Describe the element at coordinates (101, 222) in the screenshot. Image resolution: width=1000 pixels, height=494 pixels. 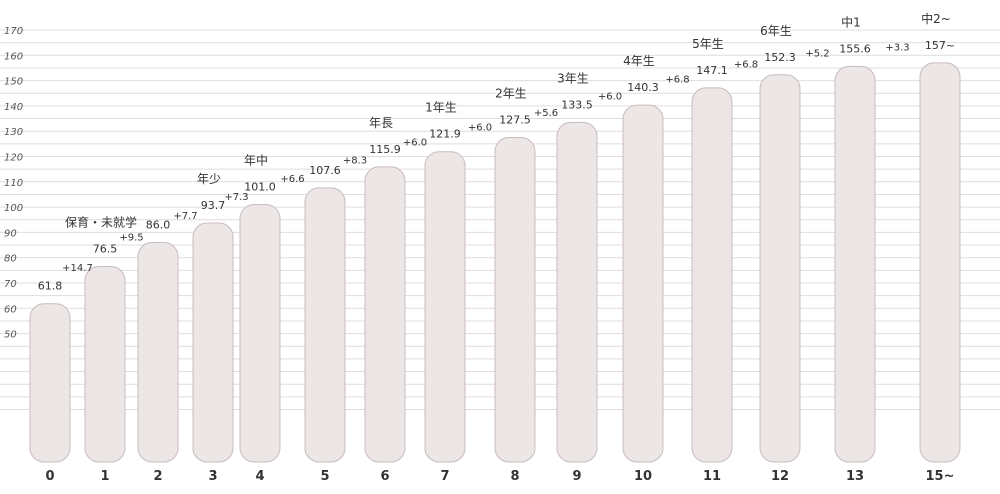
I see `grade-label: 保育・未就学` at that location.